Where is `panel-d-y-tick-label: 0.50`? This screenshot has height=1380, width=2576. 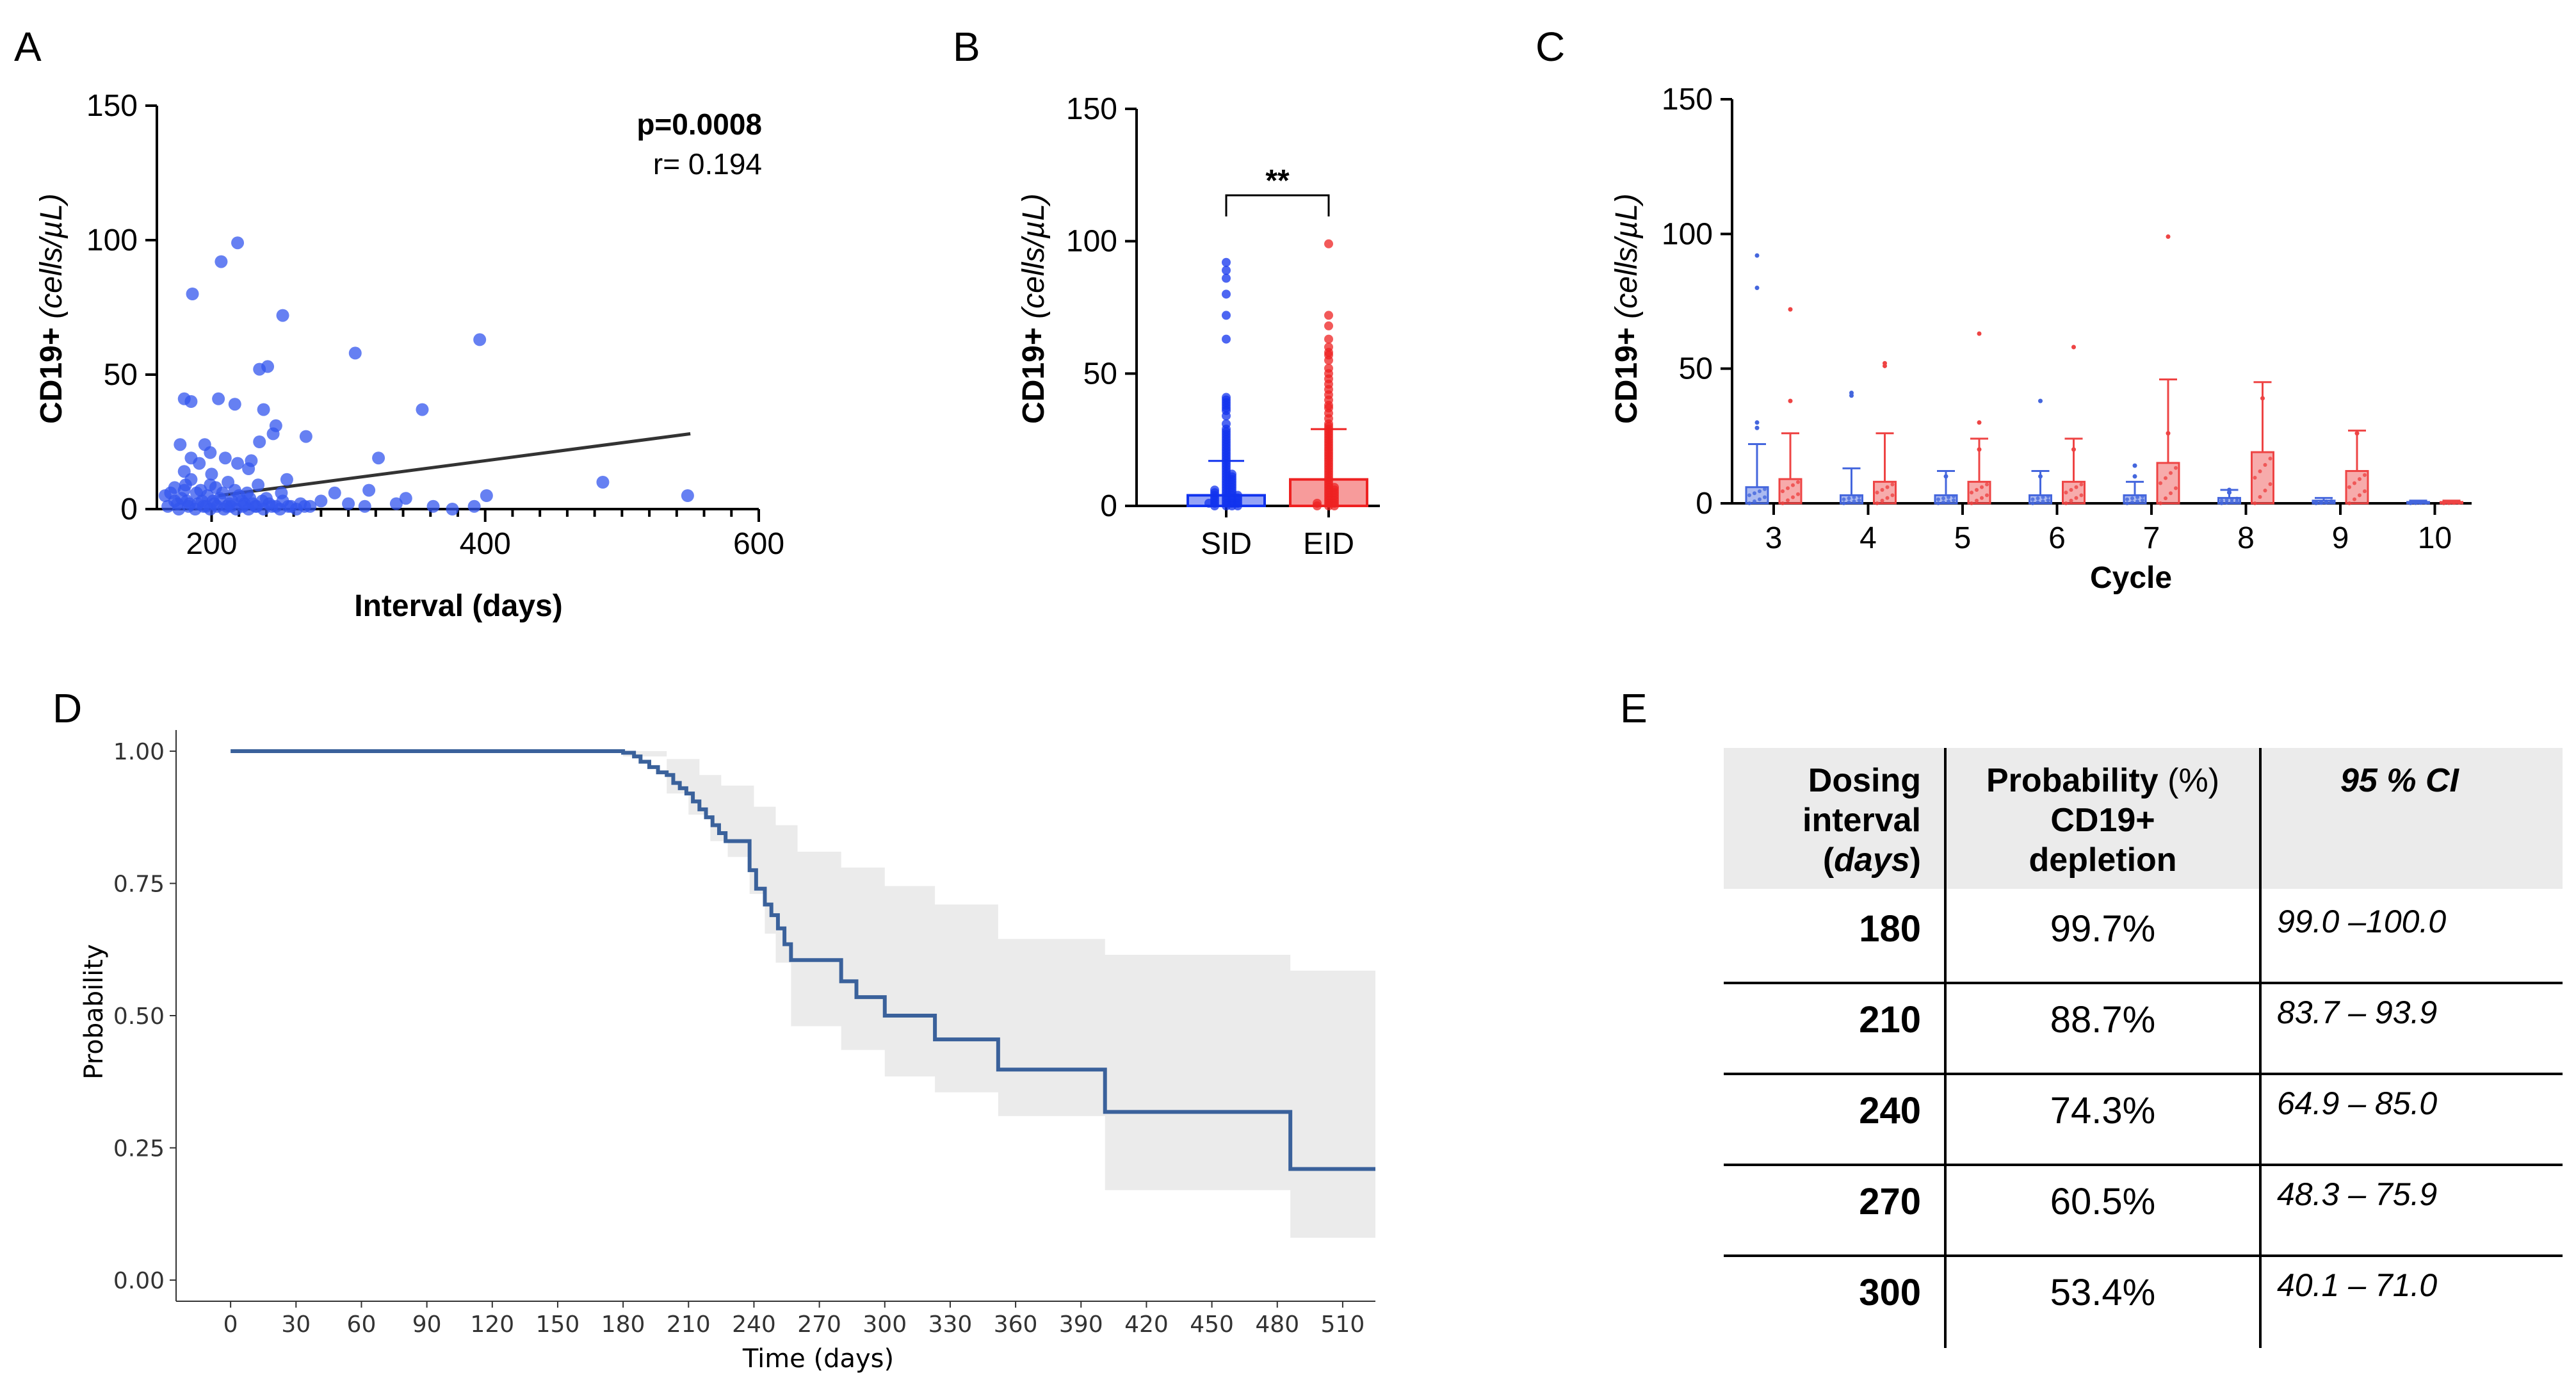 panel-d-y-tick-label: 0.50 is located at coordinates (139, 1016).